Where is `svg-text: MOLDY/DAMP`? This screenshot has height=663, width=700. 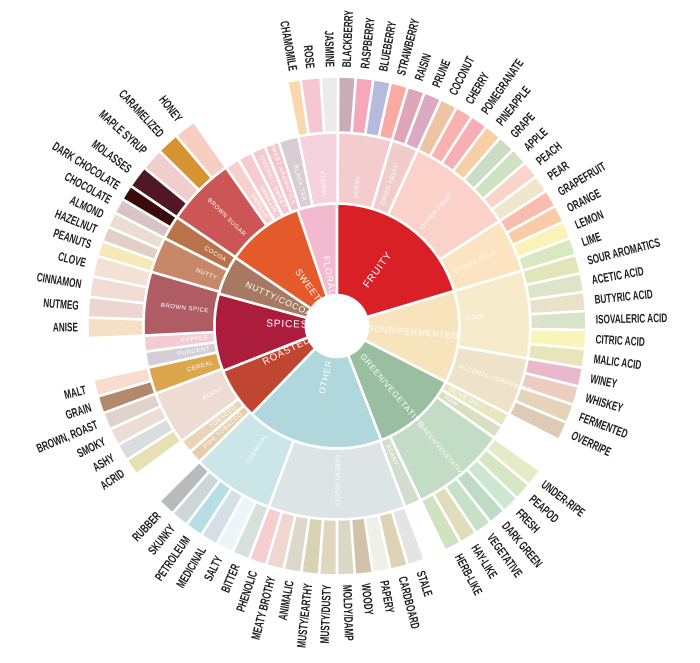 svg-text: MOLDY/DAMP is located at coordinates (348, 613).